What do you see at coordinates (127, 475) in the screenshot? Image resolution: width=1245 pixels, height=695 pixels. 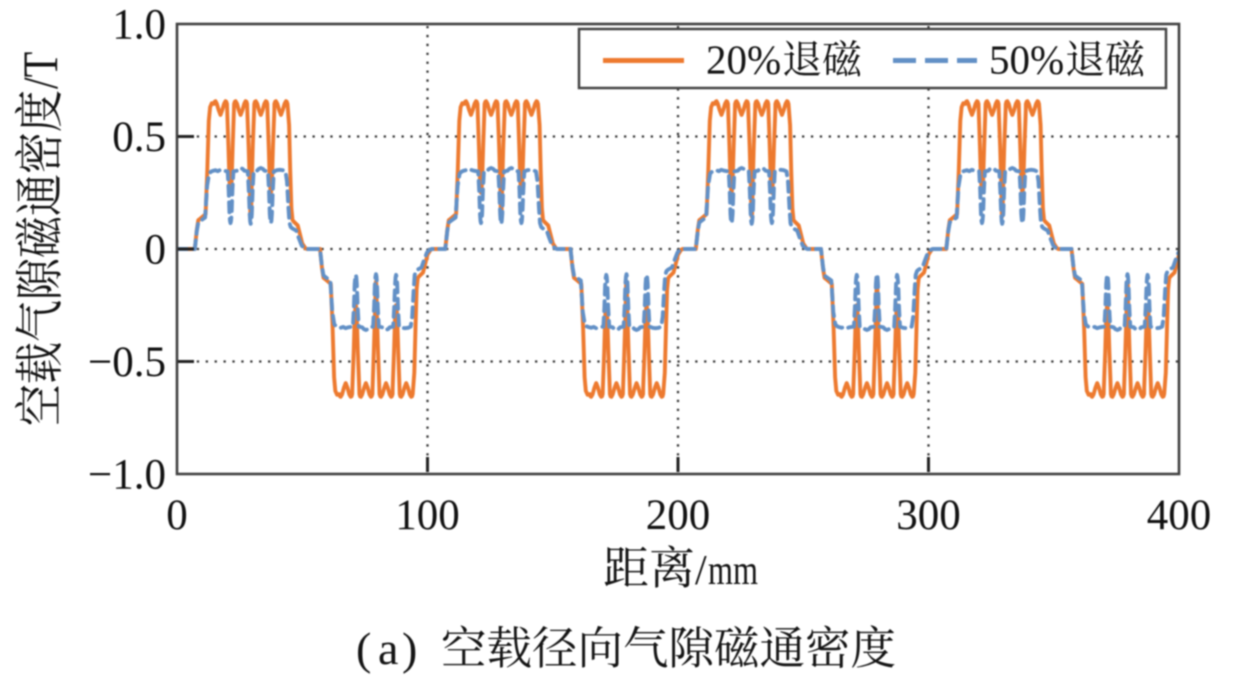 I see `svg-text: −1.0` at bounding box center [127, 475].